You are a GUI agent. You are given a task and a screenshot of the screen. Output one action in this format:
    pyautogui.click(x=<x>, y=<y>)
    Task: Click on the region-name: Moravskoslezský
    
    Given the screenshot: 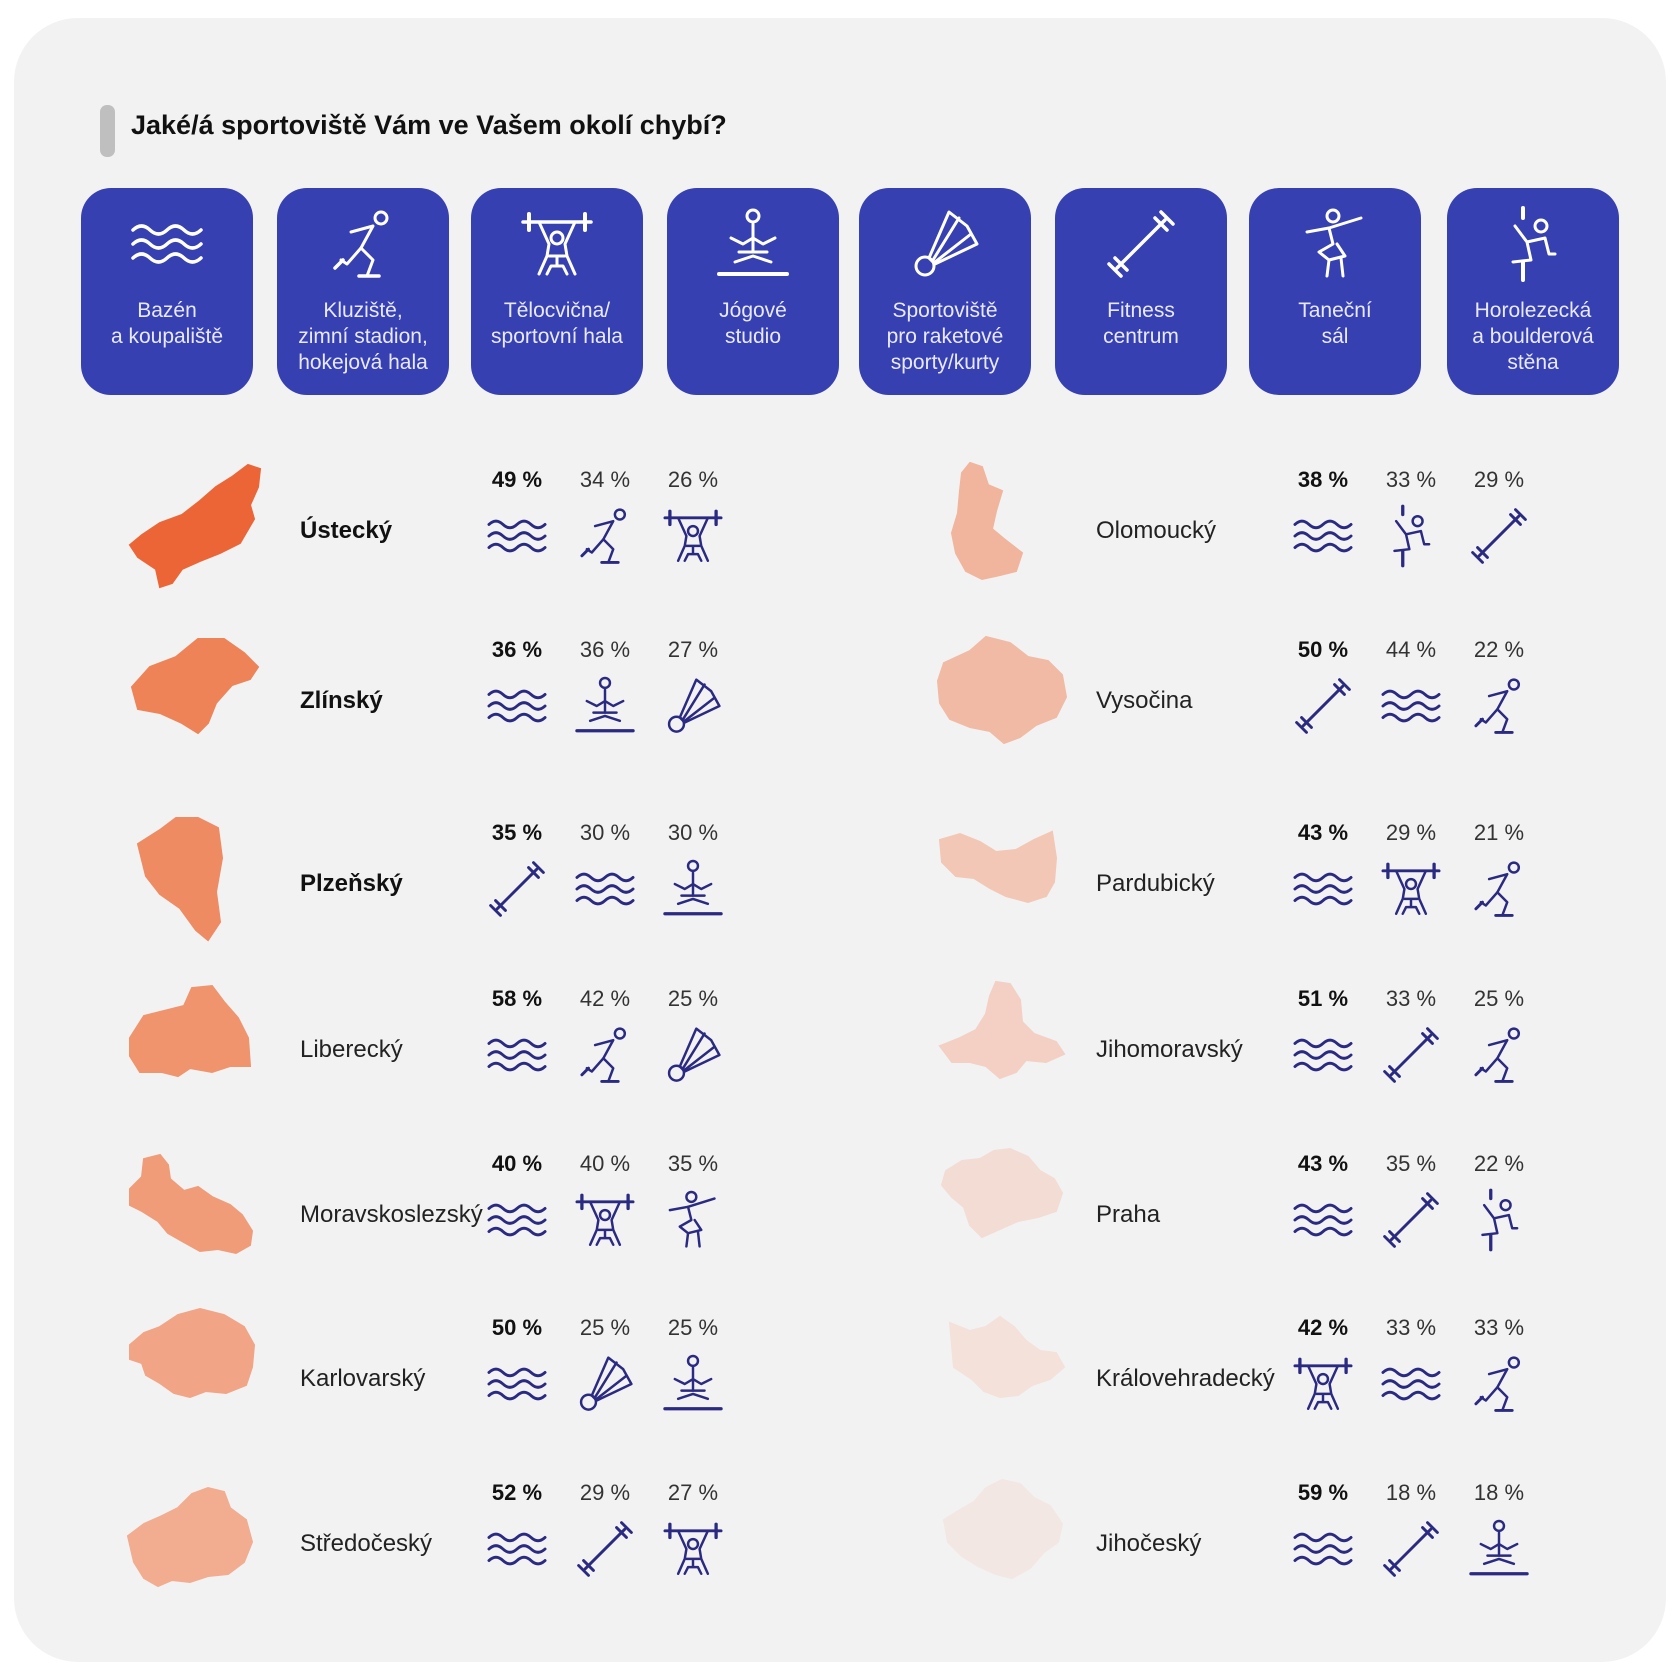 What is the action you would take?
    pyautogui.click(x=391, y=1214)
    